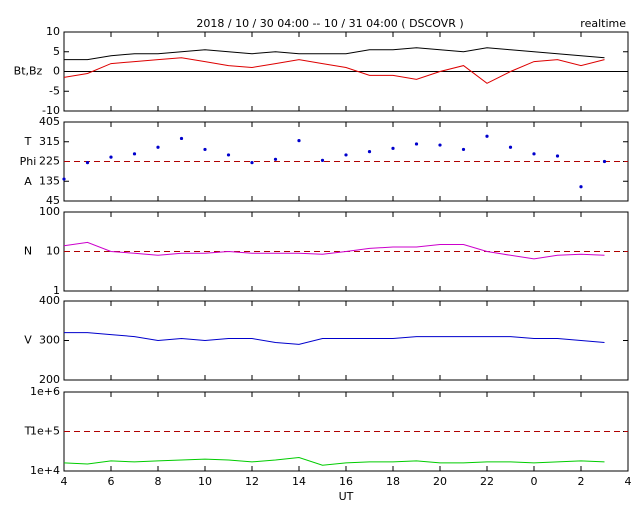  What do you see at coordinates (49, 121) in the screenshot?
I see `y-tick-label: 405` at bounding box center [49, 121].